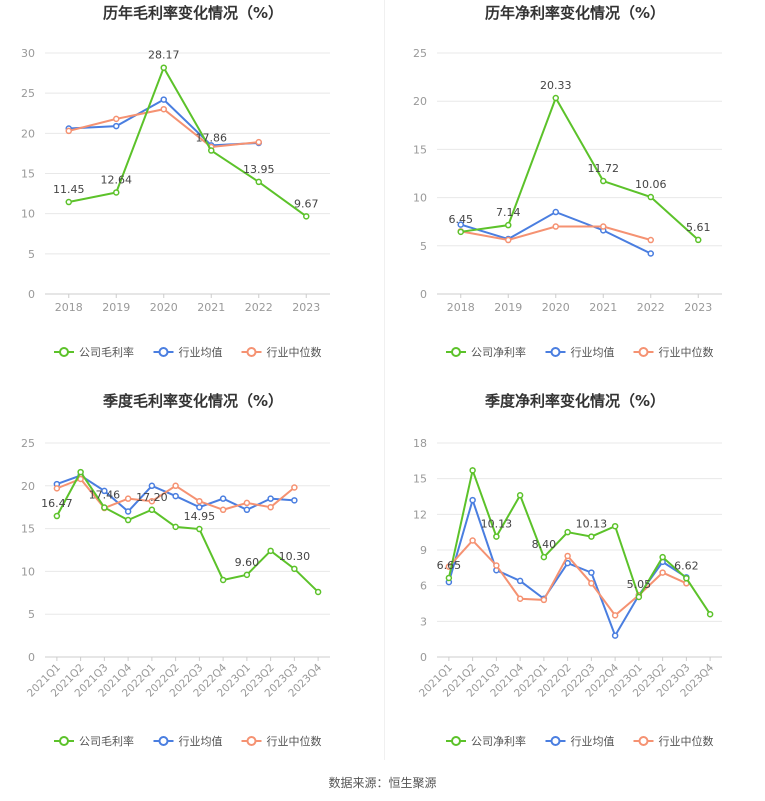  Describe the element at coordinates (384, 380) in the screenshot. I see `panel-divider` at that location.